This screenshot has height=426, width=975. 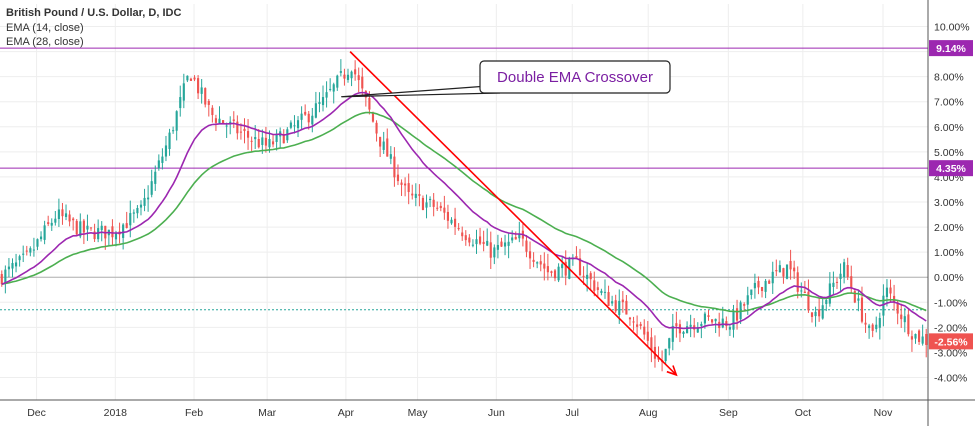 What do you see at coordinates (418, 413) in the screenshot?
I see `x-tick-label: May` at bounding box center [418, 413].